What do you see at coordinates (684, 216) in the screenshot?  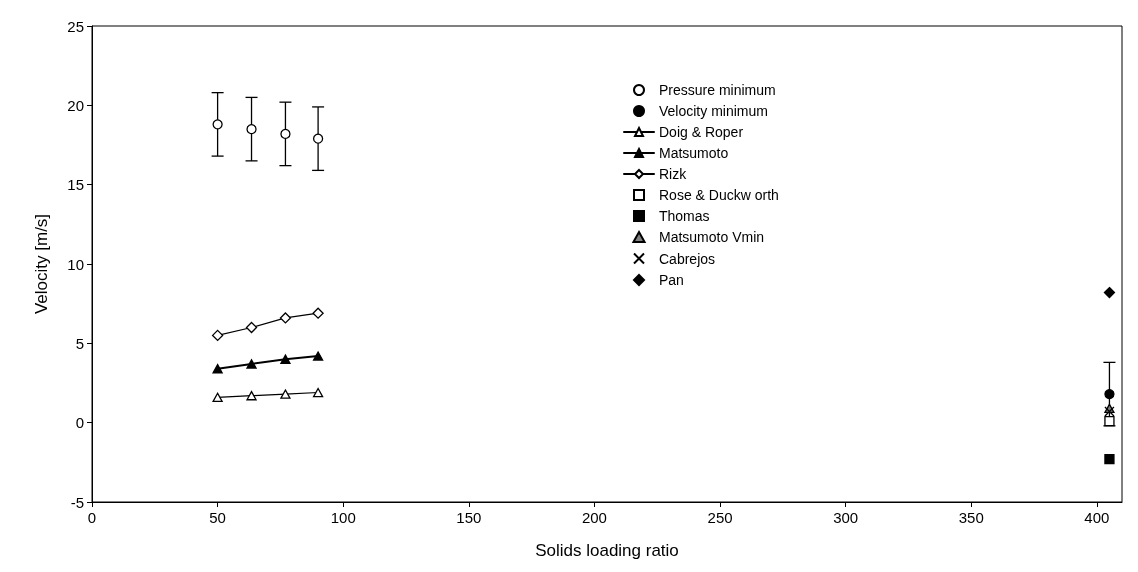 I see `legend-label: Thomas` at bounding box center [684, 216].